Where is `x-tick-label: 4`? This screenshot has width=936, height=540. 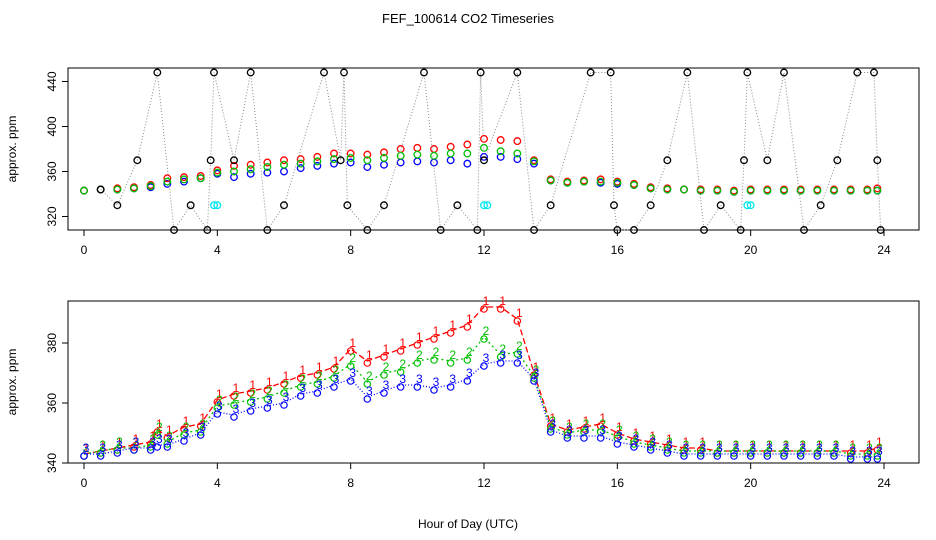 x-tick-label: 4 is located at coordinates (217, 250).